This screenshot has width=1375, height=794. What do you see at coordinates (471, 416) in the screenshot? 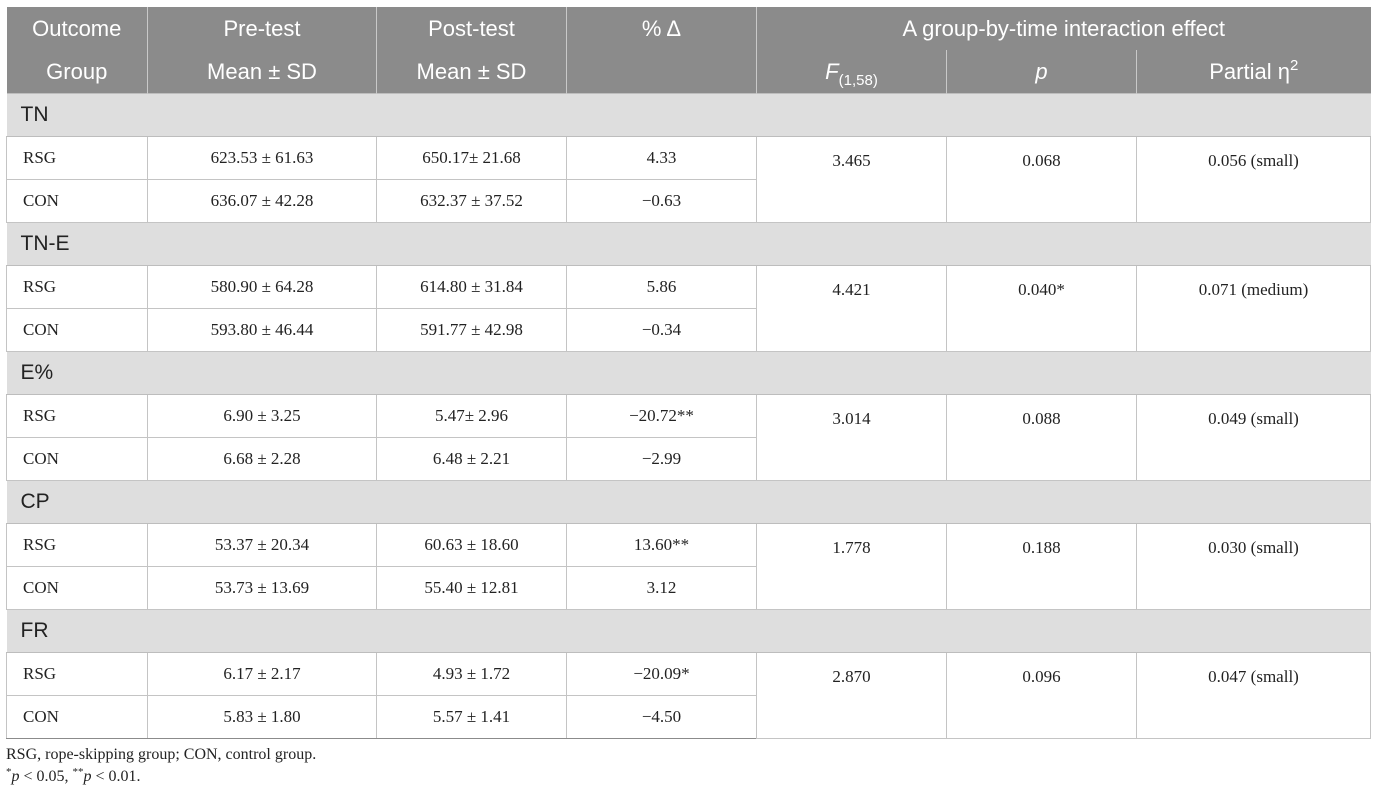
I see `post-cell: 5.47± 2.96` at bounding box center [471, 416].